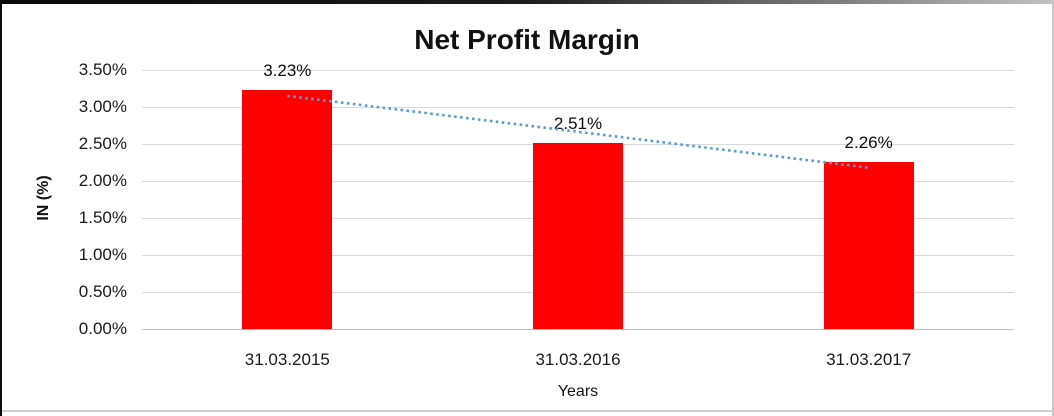 This screenshot has height=416, width=1054. I want to click on y-tick-label: 3.00%, so click(102, 106).